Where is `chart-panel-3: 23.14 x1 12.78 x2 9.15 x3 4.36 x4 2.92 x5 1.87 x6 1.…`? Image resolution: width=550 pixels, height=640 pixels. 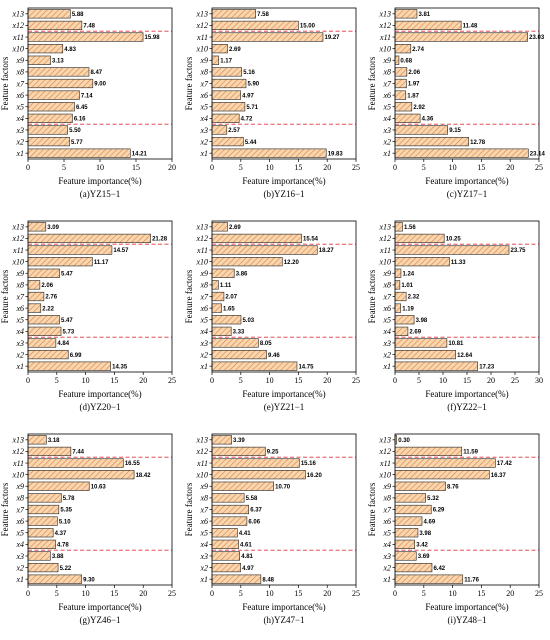
chart-panel-3: 23.14 x1 12.78 x2 9.15 x3 4.36 x4 2.92 x5 1.87 x6 1.… is located at coordinates (456, 103).